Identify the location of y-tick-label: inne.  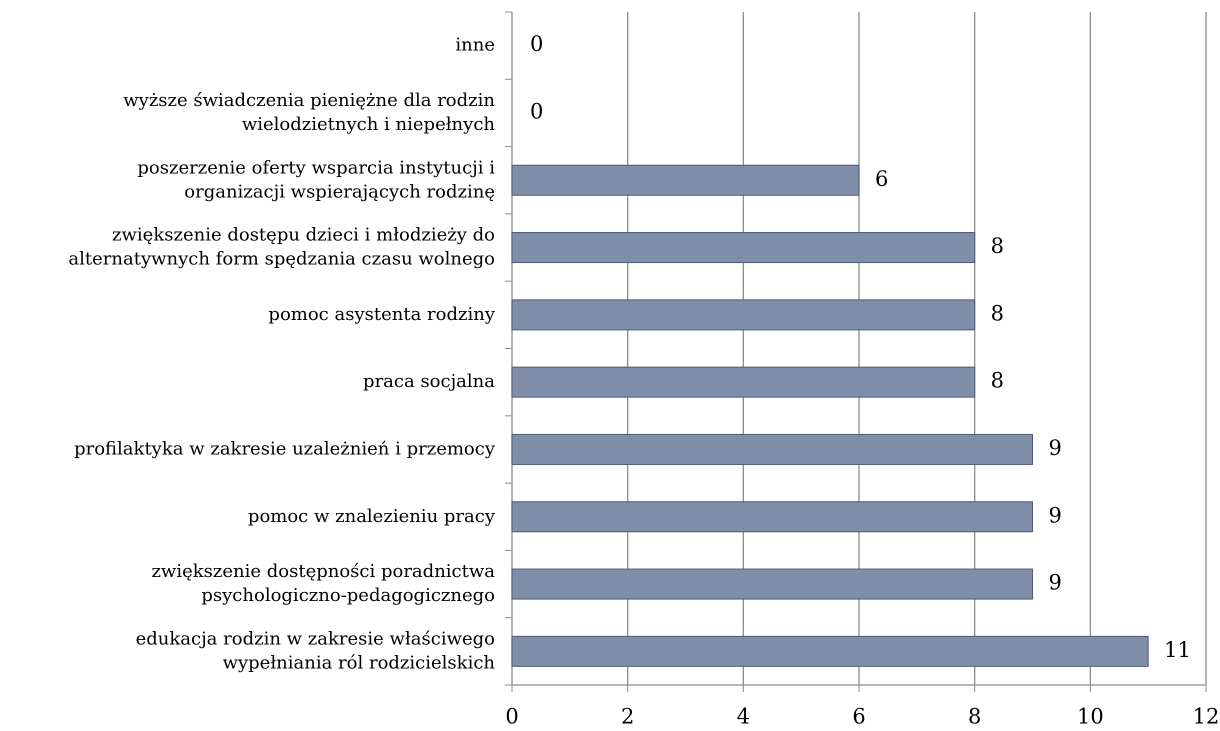
(475, 45).